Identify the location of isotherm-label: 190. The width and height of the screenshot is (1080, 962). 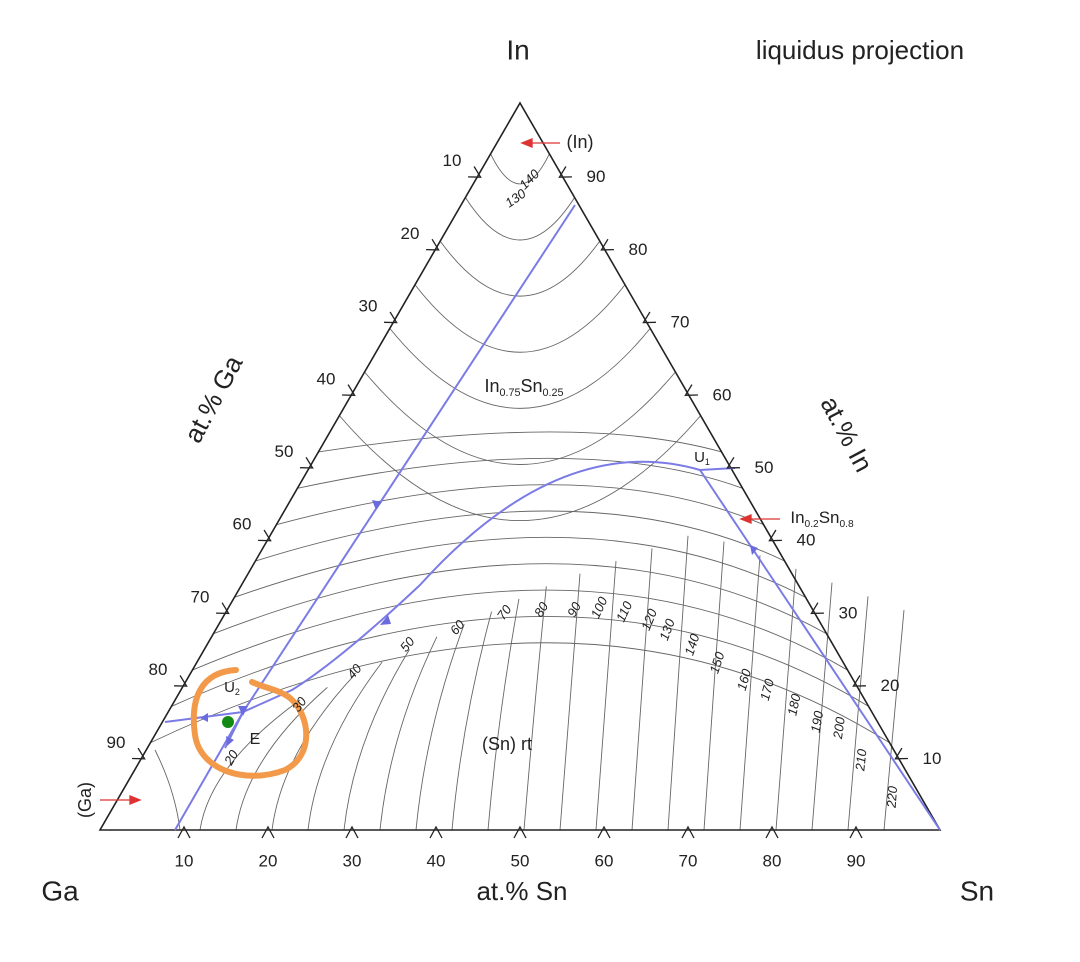
(817, 721).